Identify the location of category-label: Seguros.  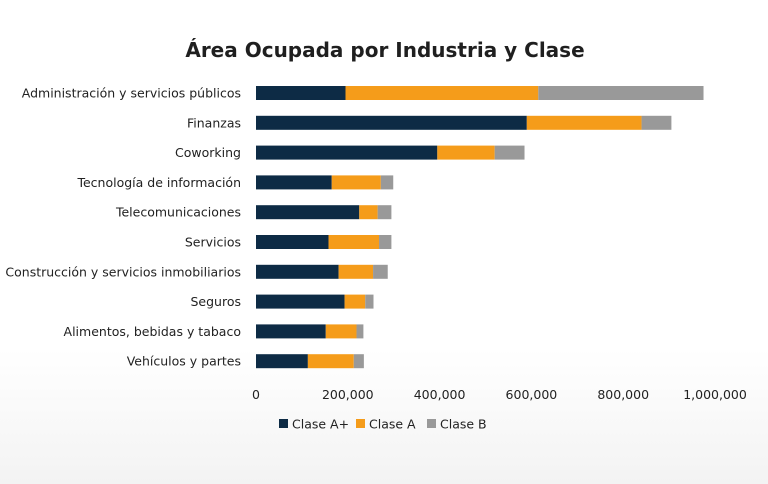
(215, 301).